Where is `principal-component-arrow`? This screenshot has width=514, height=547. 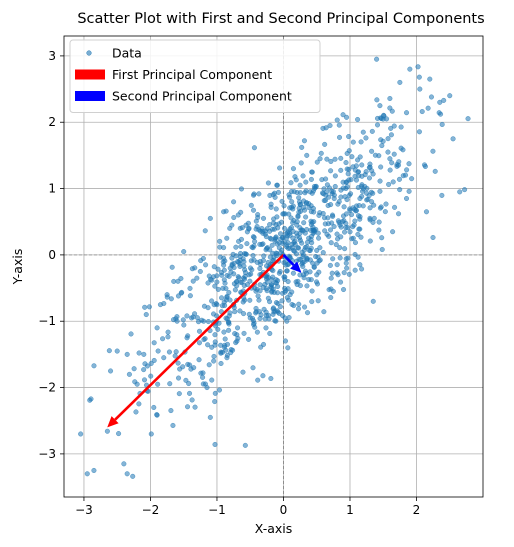
principal-component-arrow is located at coordinates (292, 263).